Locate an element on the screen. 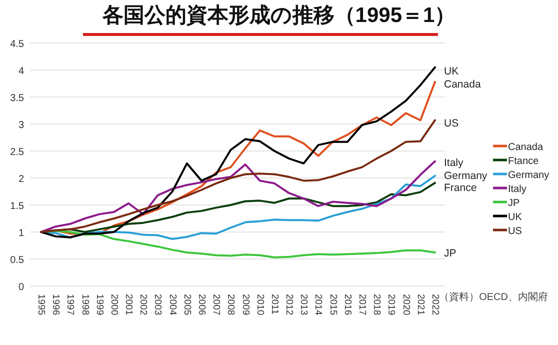 This screenshot has height=345, width=558. x-tick-label: 1996 is located at coordinates (56, 305).